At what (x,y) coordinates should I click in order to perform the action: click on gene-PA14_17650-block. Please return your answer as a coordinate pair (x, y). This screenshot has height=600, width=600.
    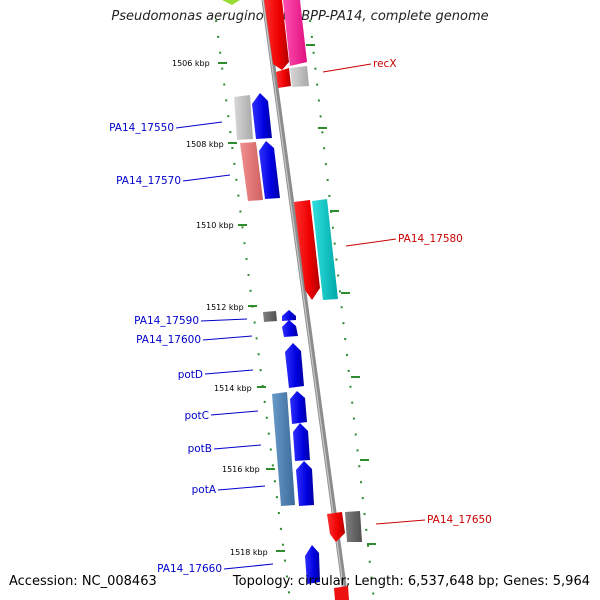
    Looking at the image, I should click on (344, 526).